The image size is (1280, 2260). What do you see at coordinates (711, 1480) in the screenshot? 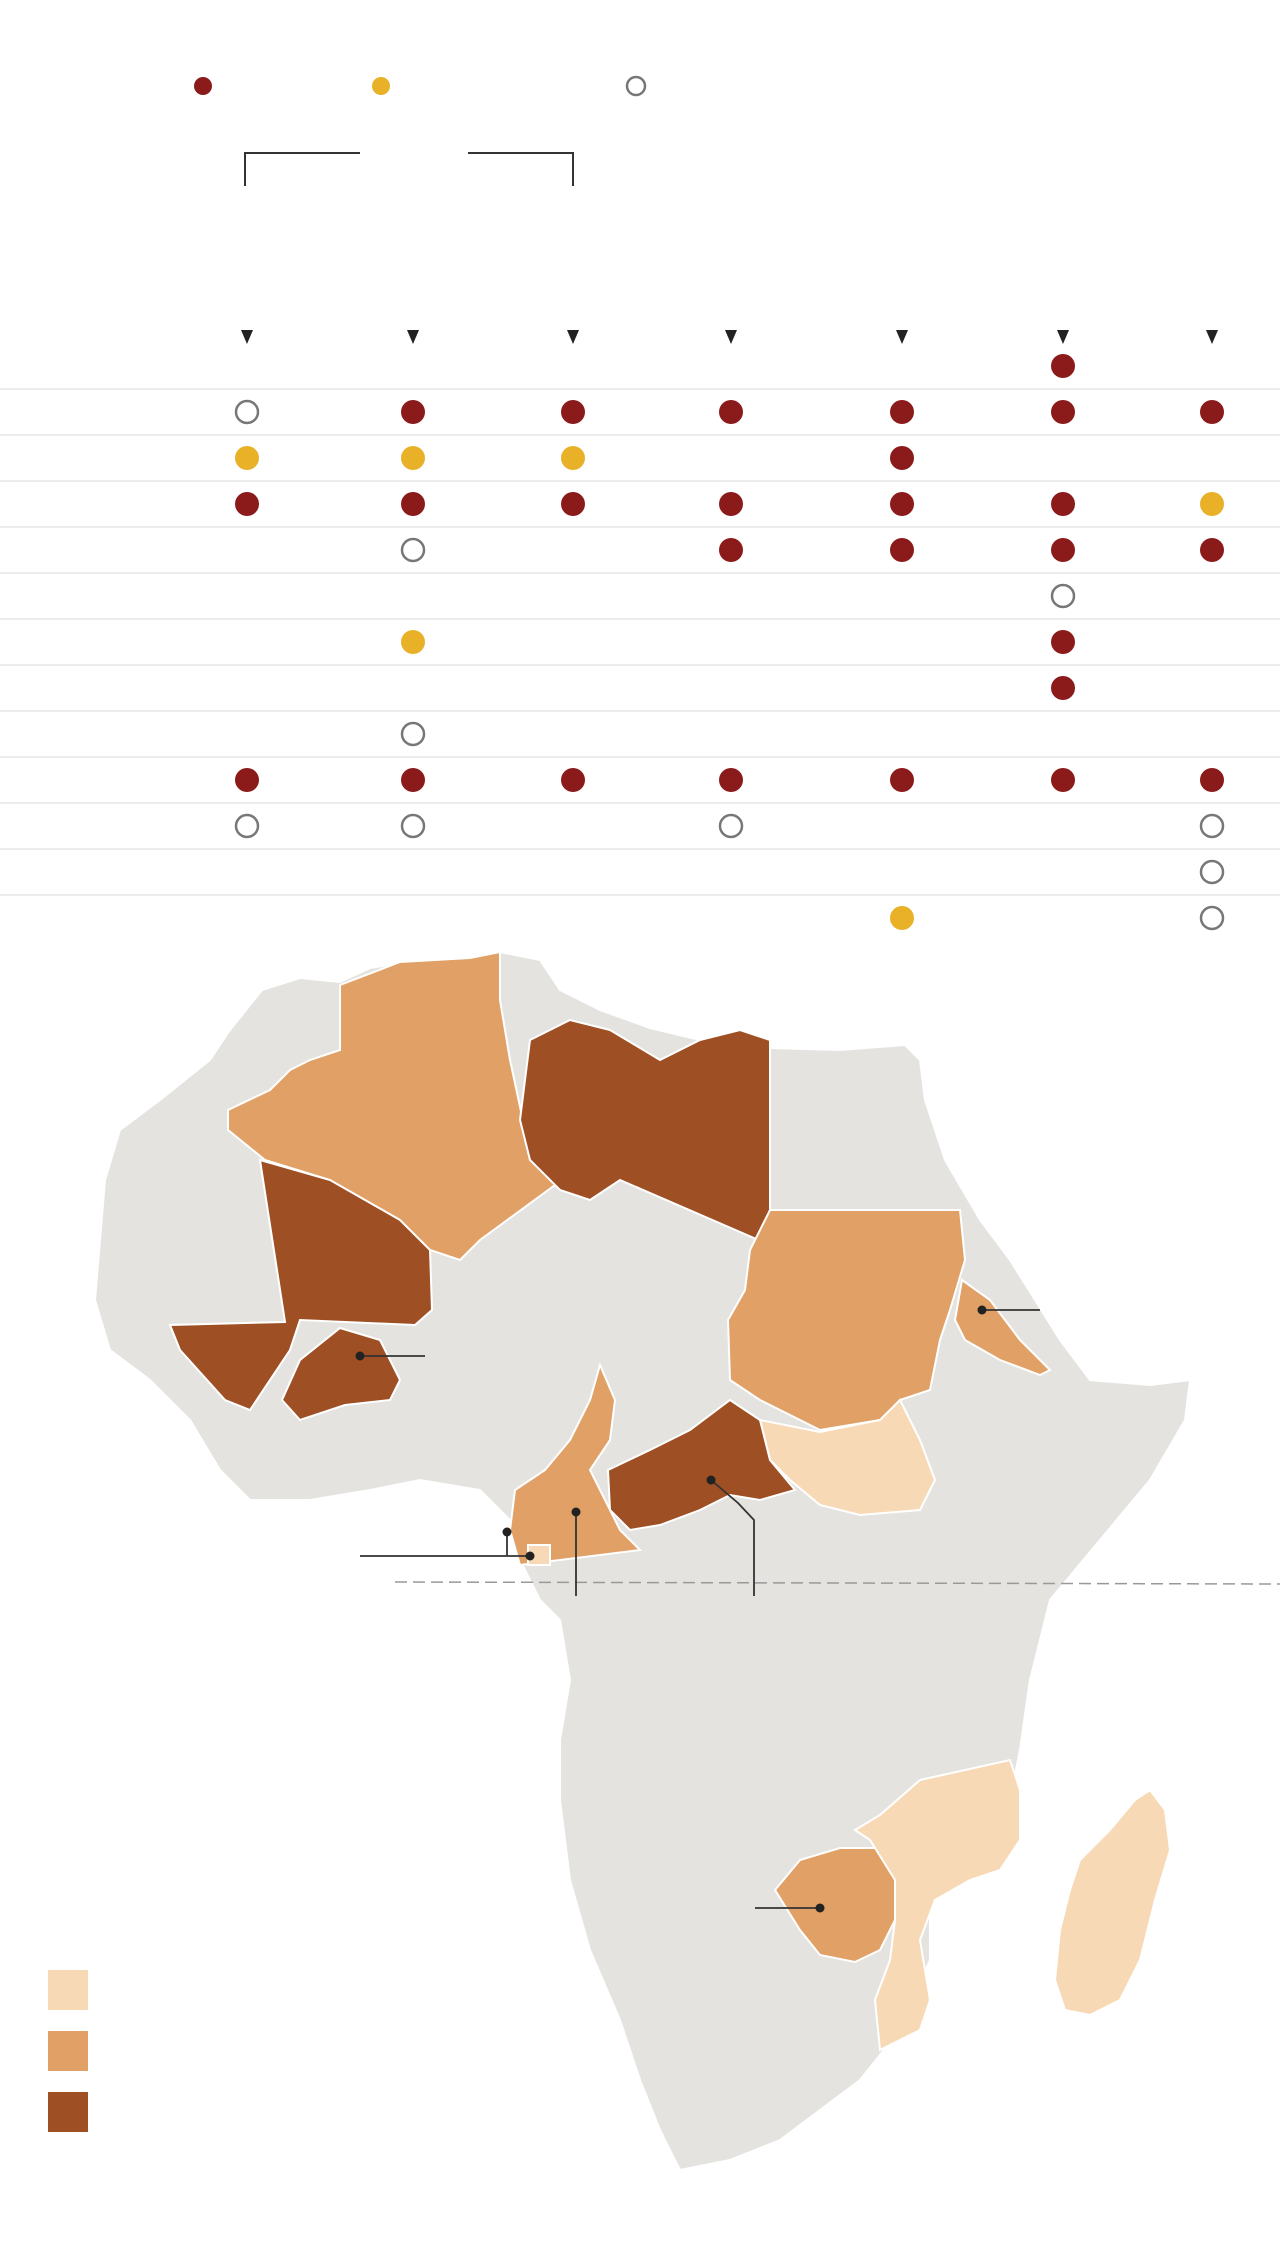
I see `callout-dot-central-african-republic` at bounding box center [711, 1480].